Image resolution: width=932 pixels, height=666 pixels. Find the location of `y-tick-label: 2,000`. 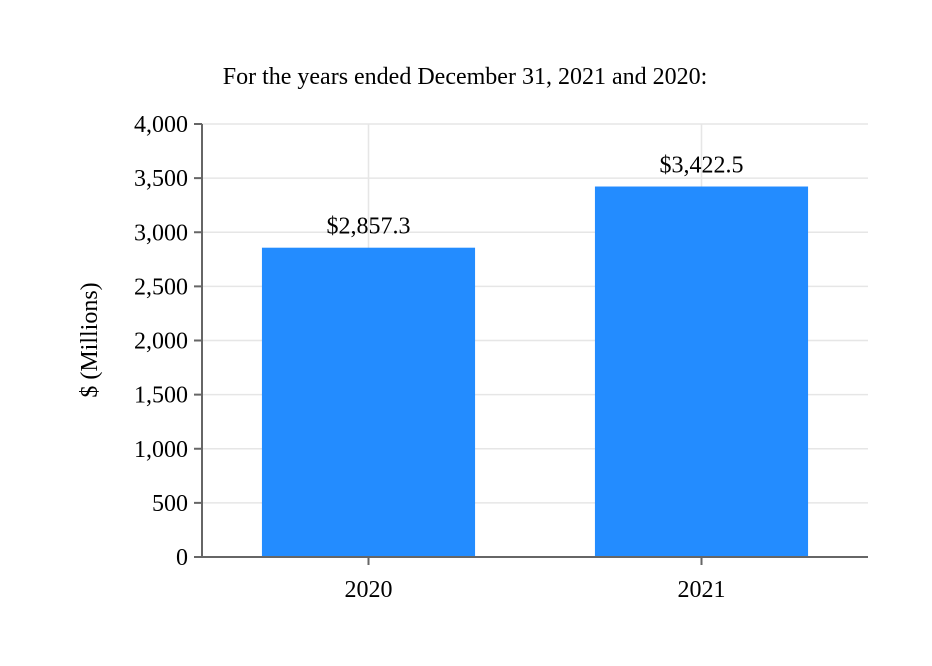

y-tick-label: 2,000 is located at coordinates (161, 342).